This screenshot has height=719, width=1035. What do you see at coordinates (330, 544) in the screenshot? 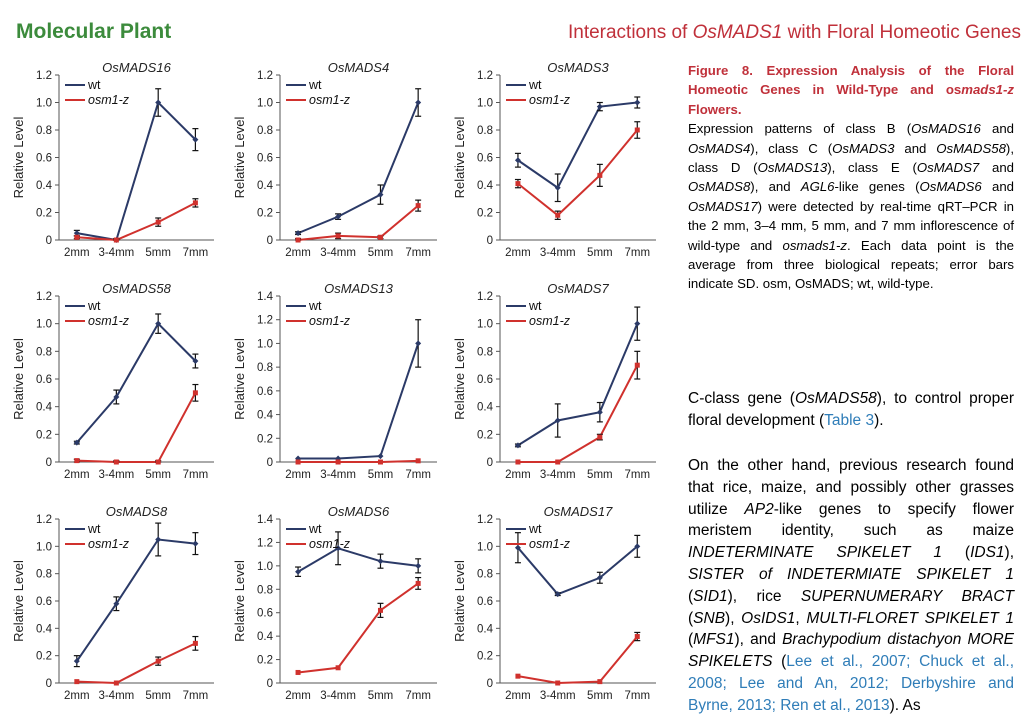
I see `legend-label-osm1-z: osm1-z` at bounding box center [330, 544].